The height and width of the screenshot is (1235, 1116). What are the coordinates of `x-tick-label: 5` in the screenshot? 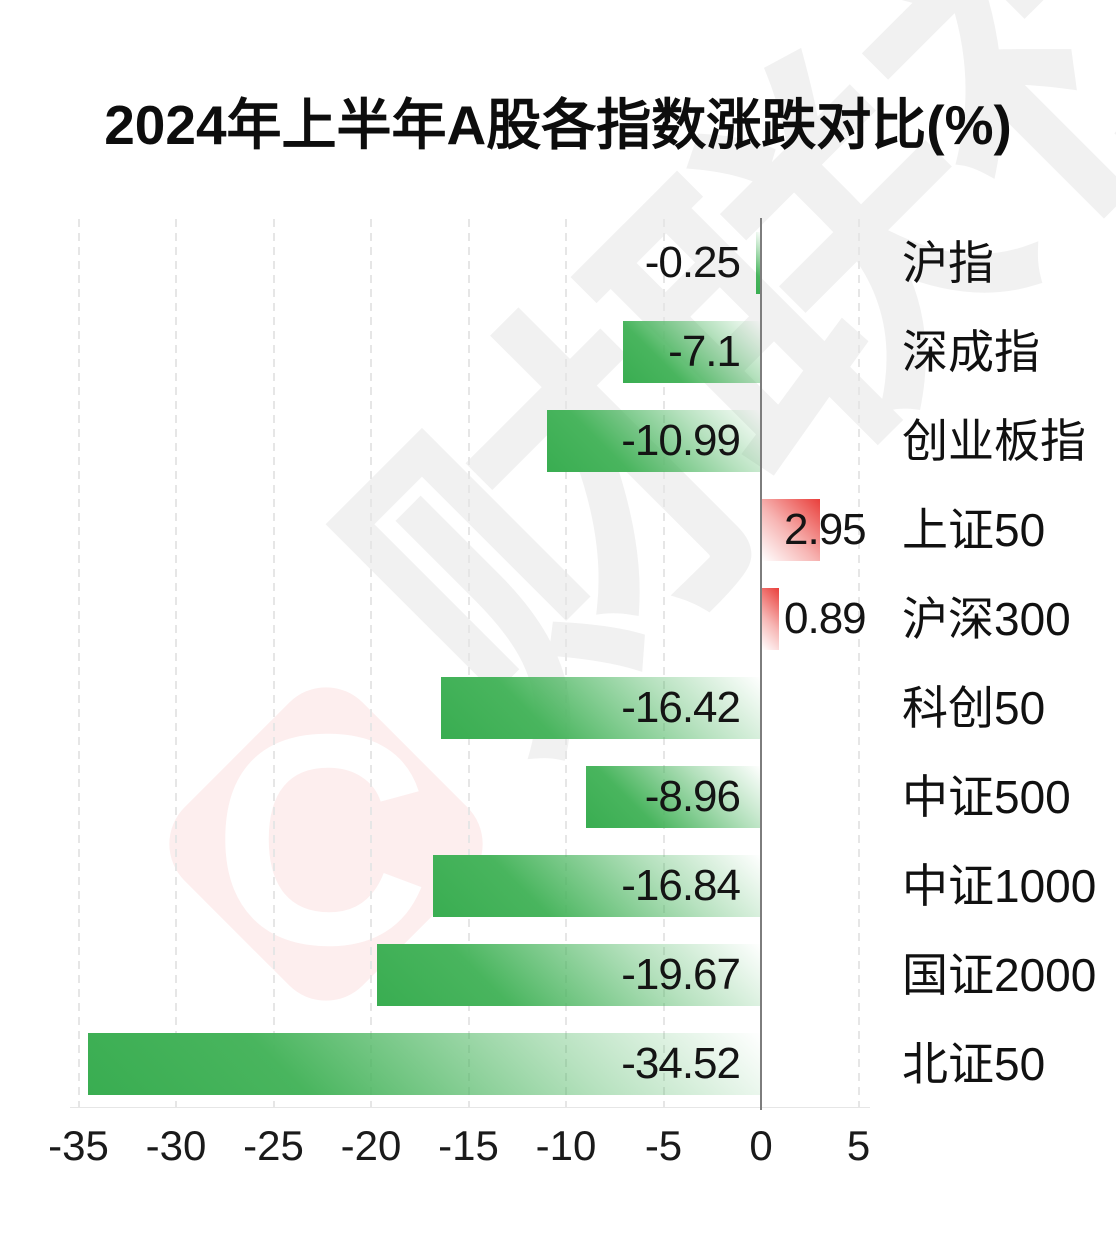 It's located at (858, 1145).